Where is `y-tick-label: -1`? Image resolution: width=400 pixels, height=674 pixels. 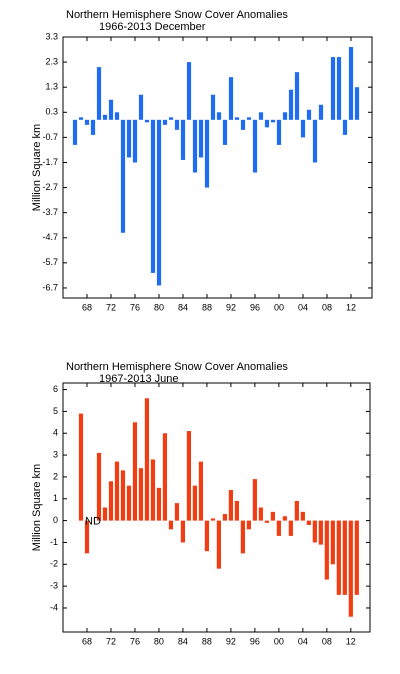
y-tick-label: -1 is located at coordinates (54, 542).